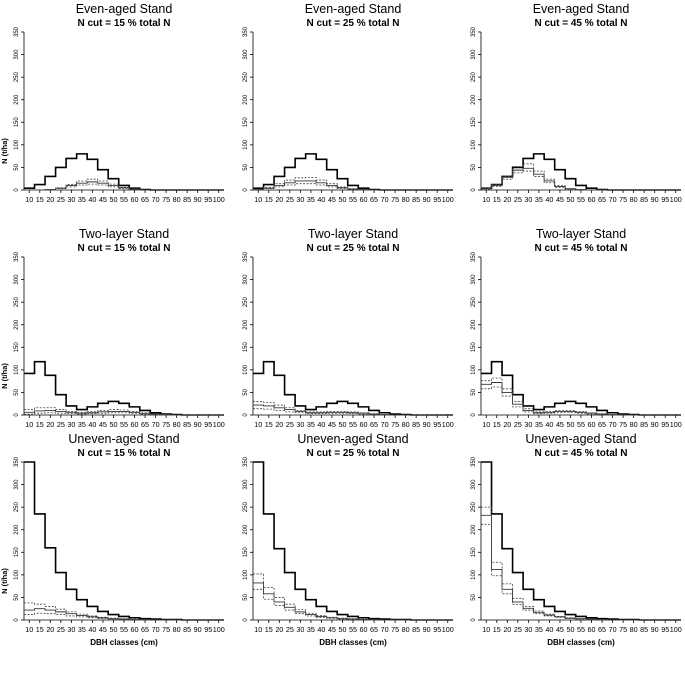 The height and width of the screenshot is (675, 685). Describe the element at coordinates (665, 629) in the screenshot. I see `x-tick-label: 95` at that location.